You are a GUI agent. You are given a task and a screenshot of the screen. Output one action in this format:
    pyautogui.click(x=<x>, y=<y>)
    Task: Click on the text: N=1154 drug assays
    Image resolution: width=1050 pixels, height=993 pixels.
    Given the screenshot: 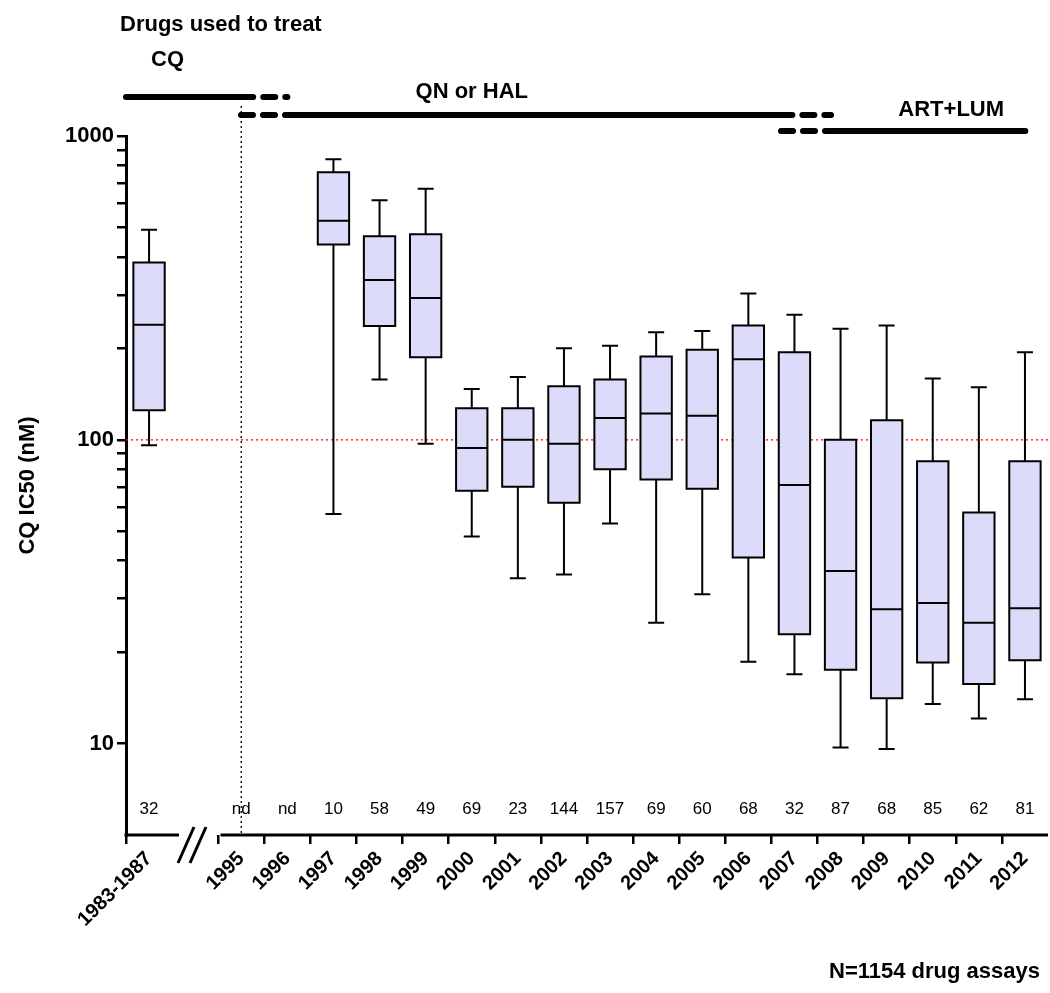 What is the action you would take?
    pyautogui.click(x=934, y=971)
    